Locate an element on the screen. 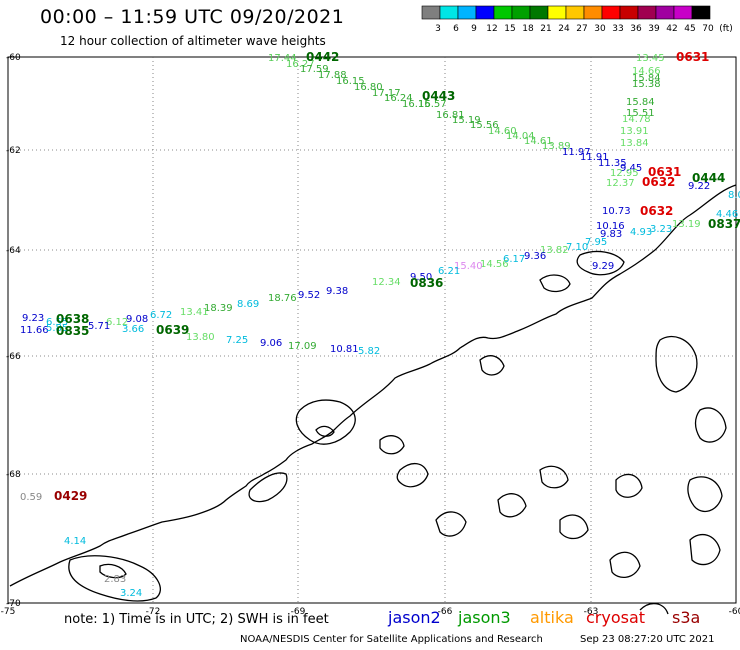 The image size is (740, 650). swh-value: 12.95 is located at coordinates (624, 173).